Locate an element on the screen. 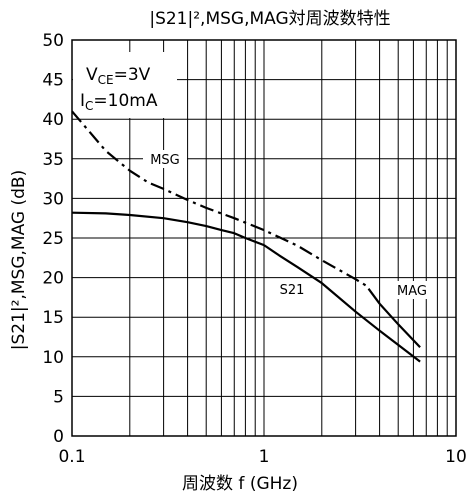  x-tick-label: 0.1 is located at coordinates (71, 457).